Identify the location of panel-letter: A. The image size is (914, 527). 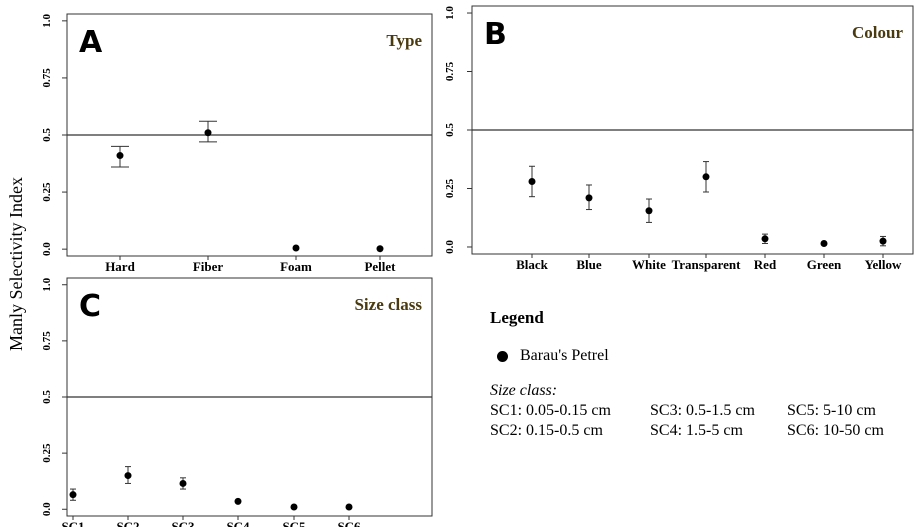
(91, 42).